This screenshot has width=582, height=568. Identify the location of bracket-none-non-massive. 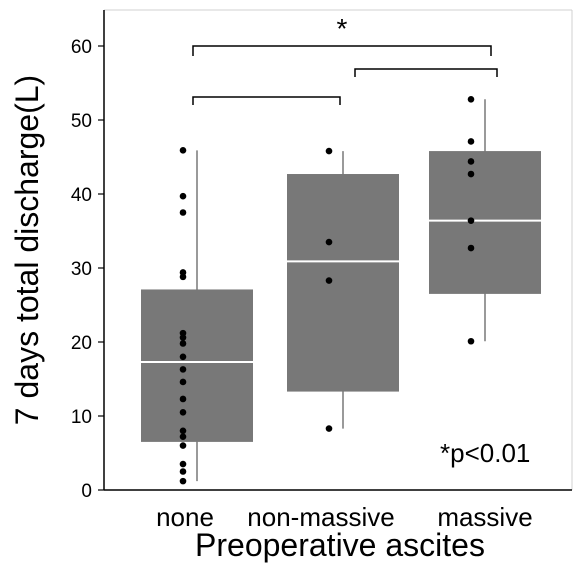
(266, 100).